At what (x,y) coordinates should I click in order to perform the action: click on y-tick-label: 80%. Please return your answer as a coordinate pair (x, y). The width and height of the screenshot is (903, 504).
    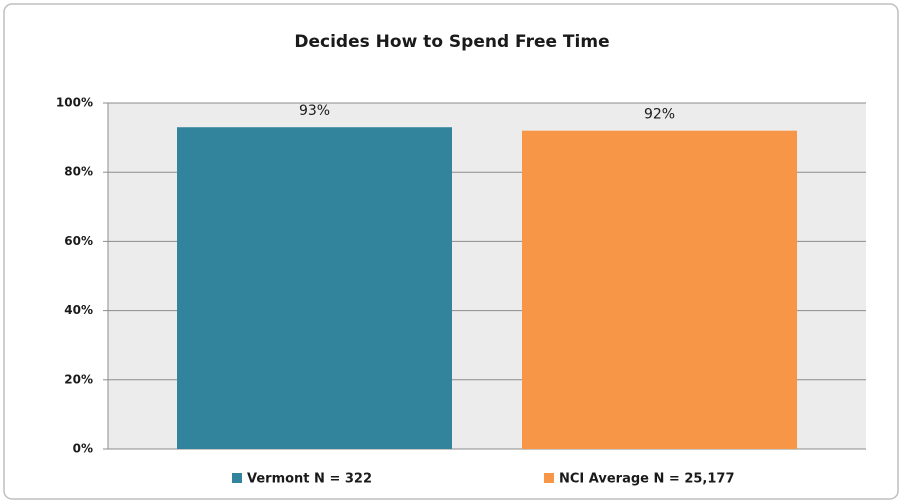
    Looking at the image, I should click on (78, 172).